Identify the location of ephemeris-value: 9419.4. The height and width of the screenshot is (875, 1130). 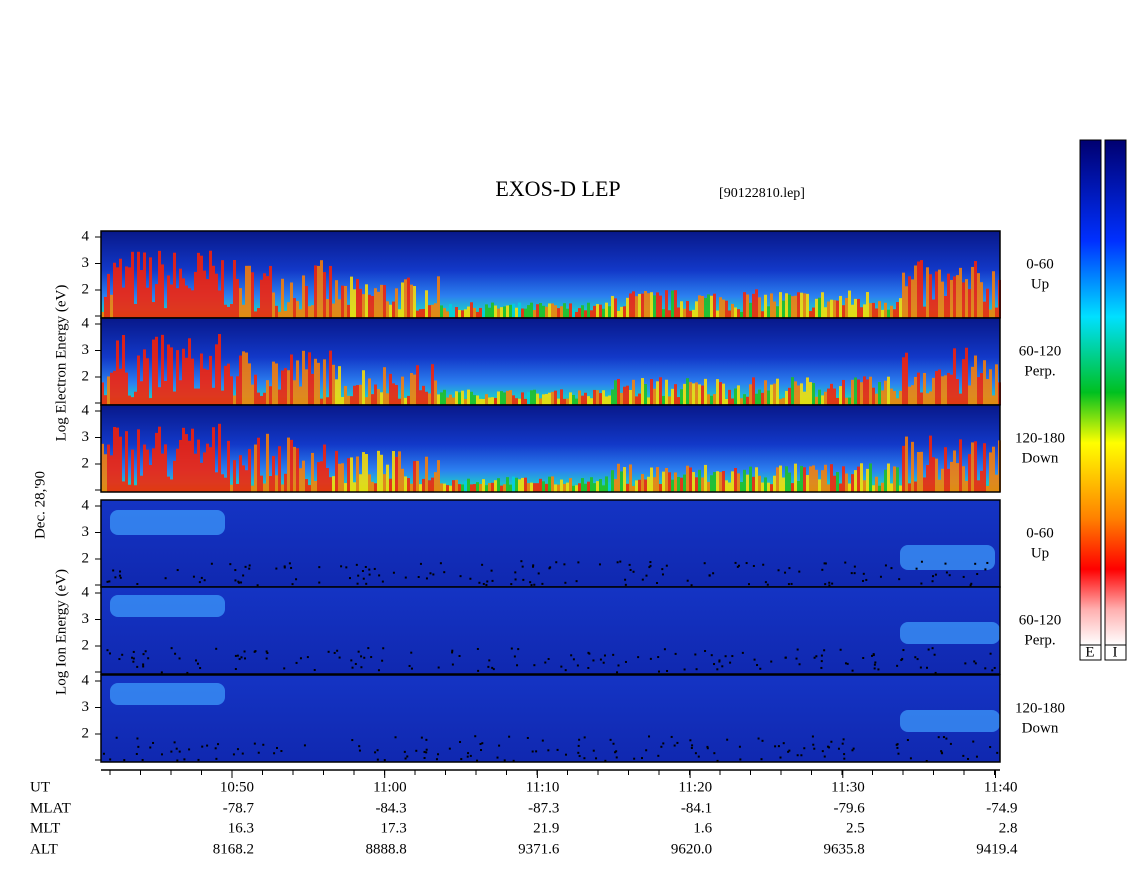
(997, 849).